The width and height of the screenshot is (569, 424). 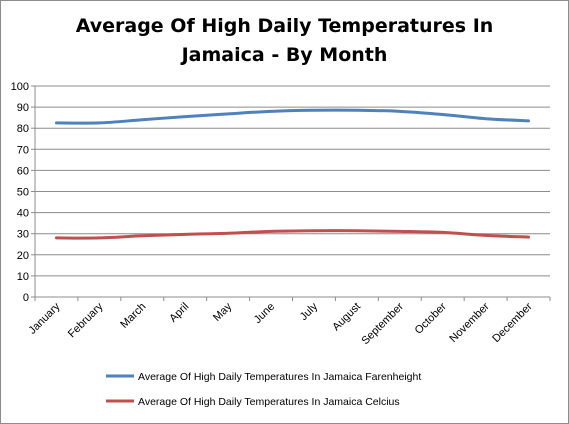 I want to click on y-tick-label: 60, so click(x=23, y=171).